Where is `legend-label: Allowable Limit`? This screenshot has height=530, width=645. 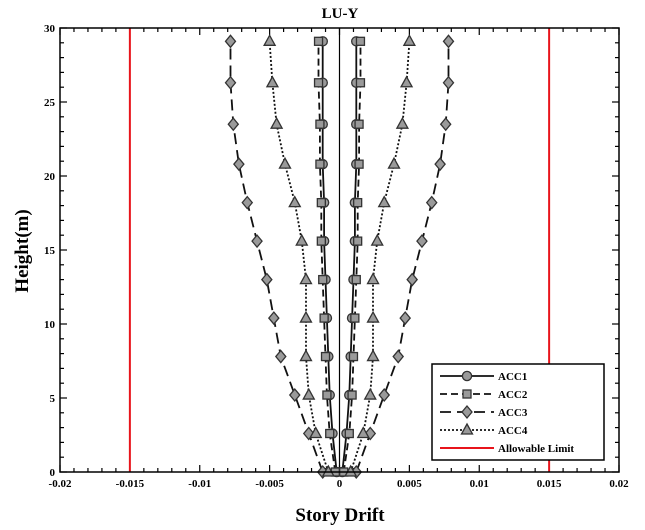 legend-label: Allowable Limit is located at coordinates (536, 449).